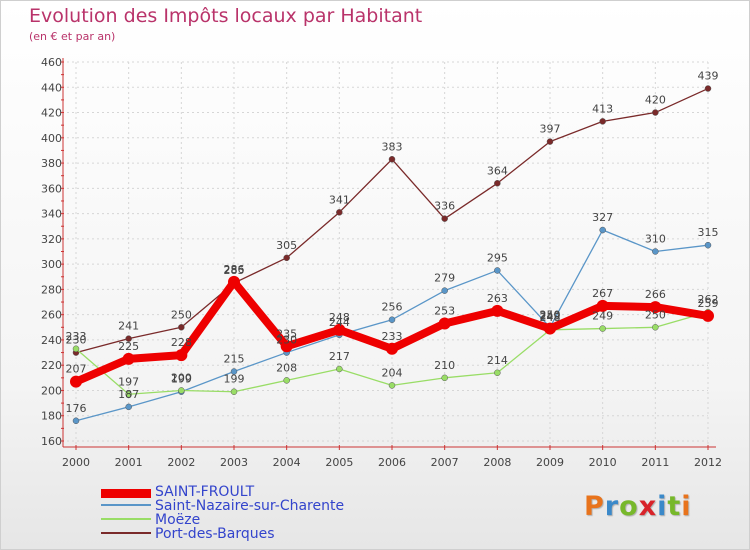 The width and height of the screenshot is (750, 550). I want to click on legend-item-saint-froult: SAINT-FROULT, so click(261, 492).